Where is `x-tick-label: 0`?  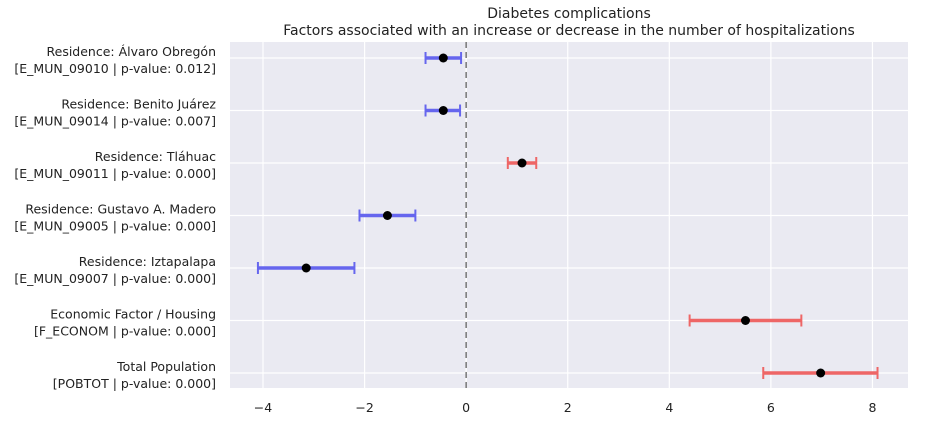
x-tick-label: 0 is located at coordinates (466, 407).